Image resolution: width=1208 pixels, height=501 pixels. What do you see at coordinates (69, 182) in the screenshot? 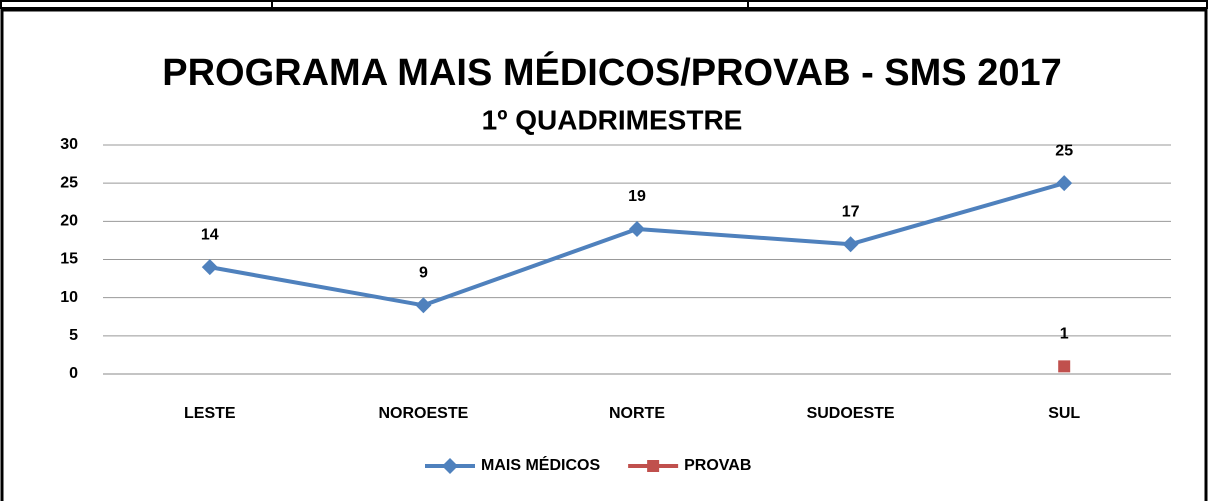
I see `y-tick-label: 25` at bounding box center [69, 182].